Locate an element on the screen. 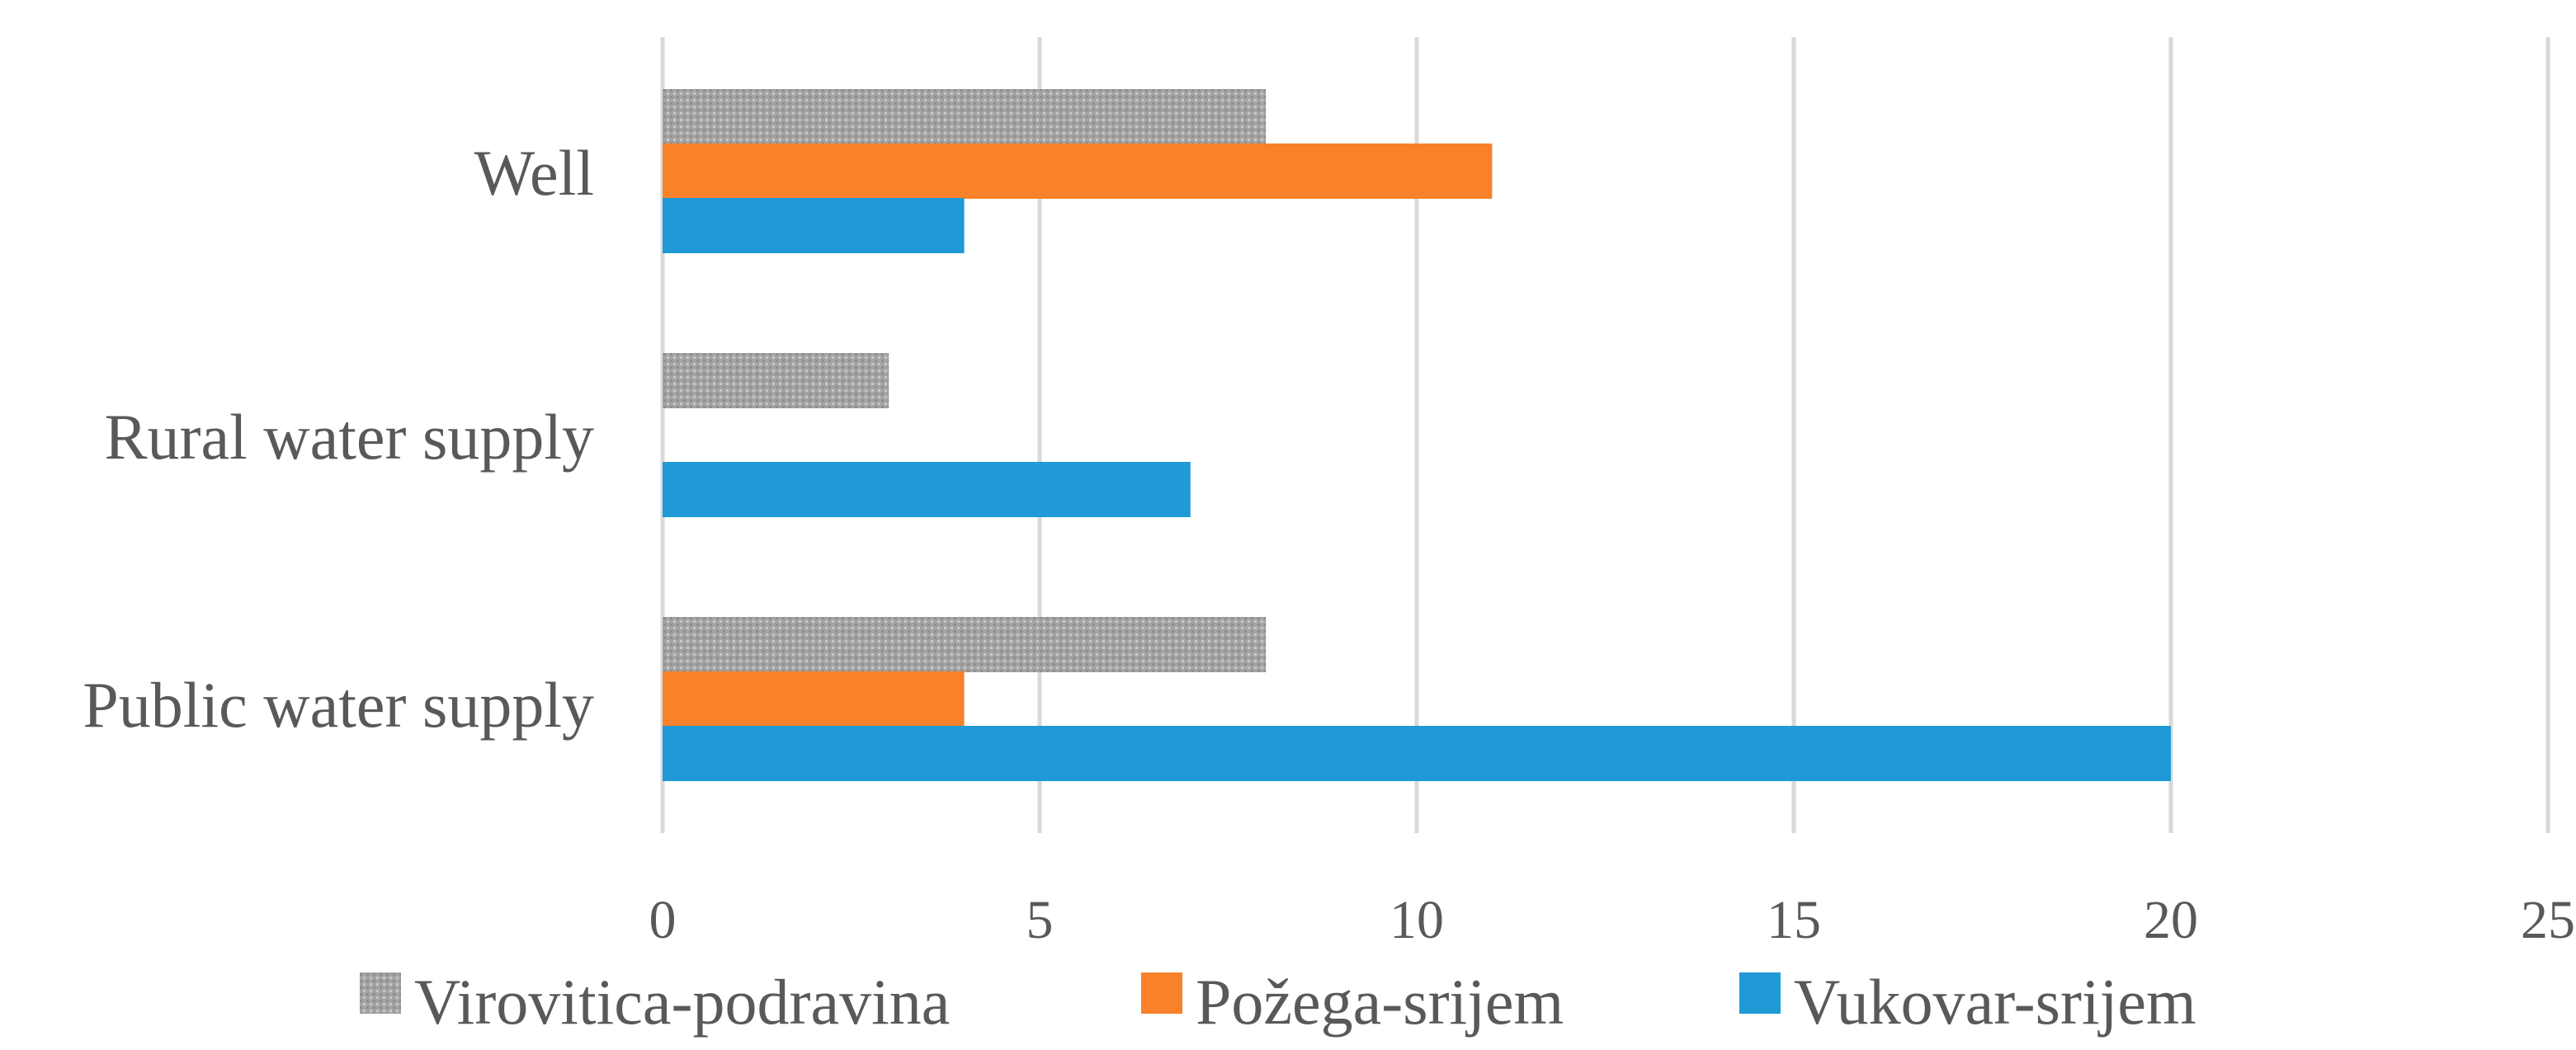 The width and height of the screenshot is (2576, 1050). x-tick-label: 25 is located at coordinates (2548, 920).